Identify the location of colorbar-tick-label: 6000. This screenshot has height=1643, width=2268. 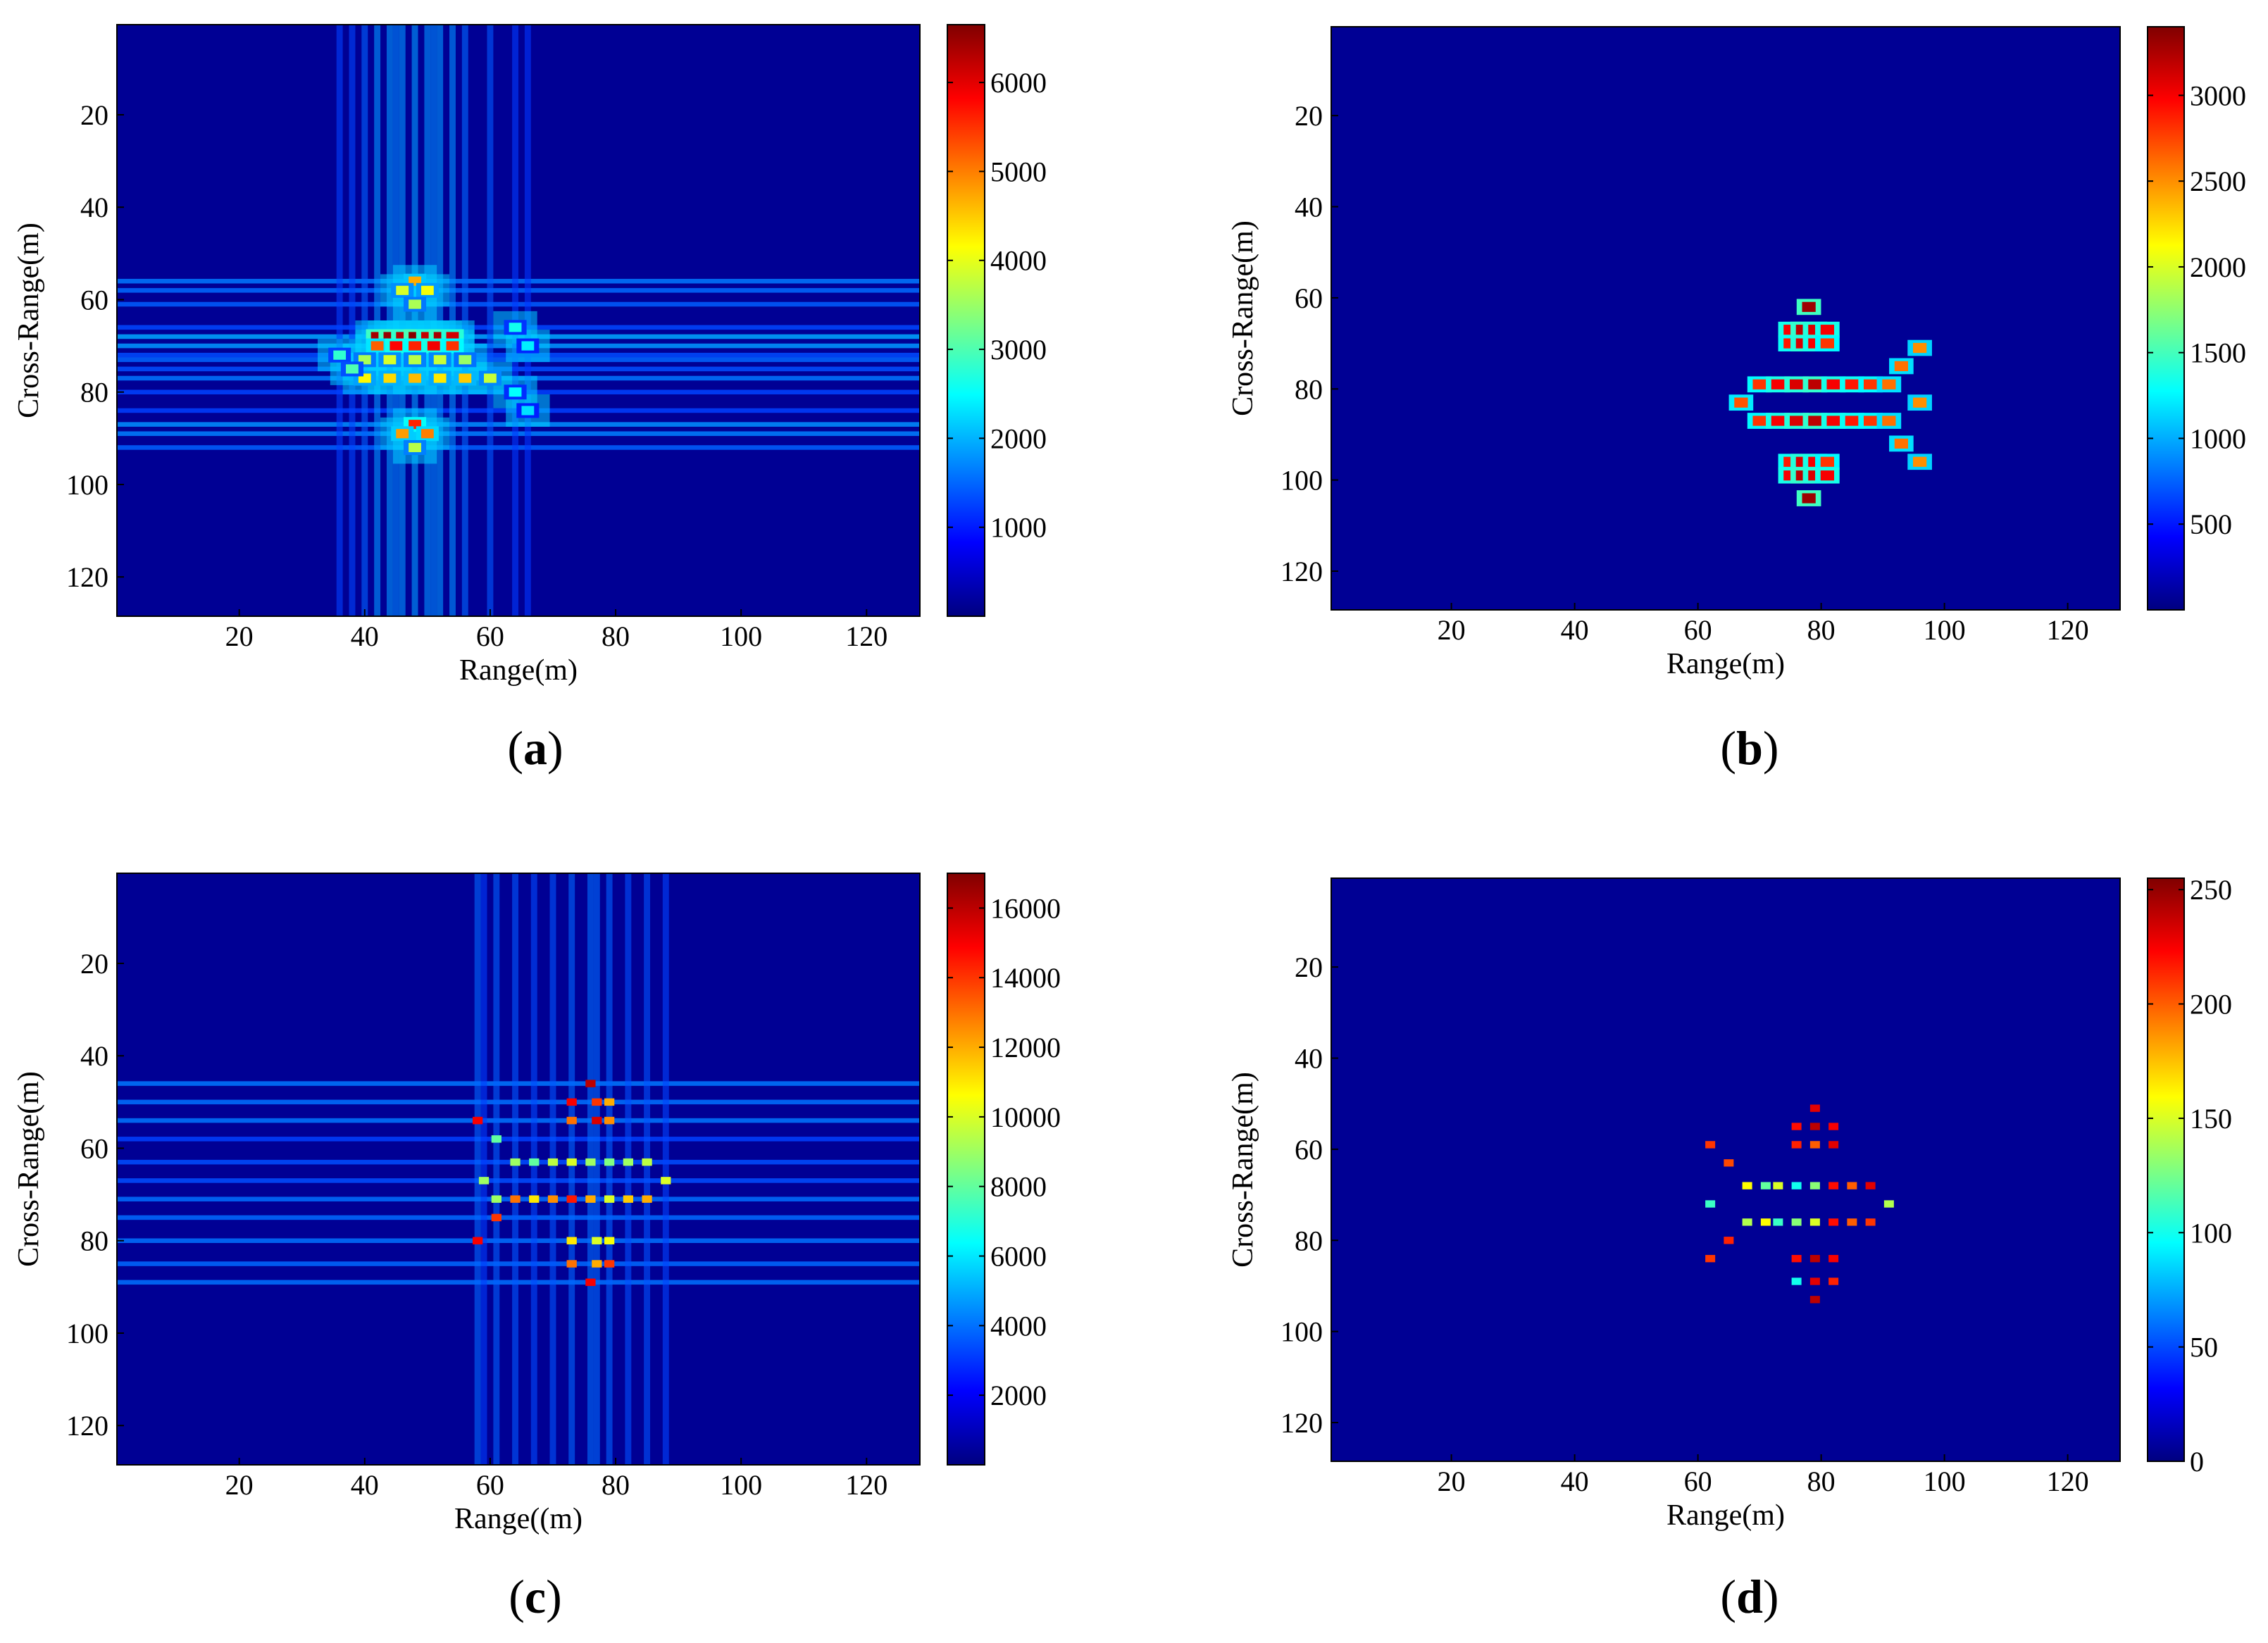
(1019, 1257).